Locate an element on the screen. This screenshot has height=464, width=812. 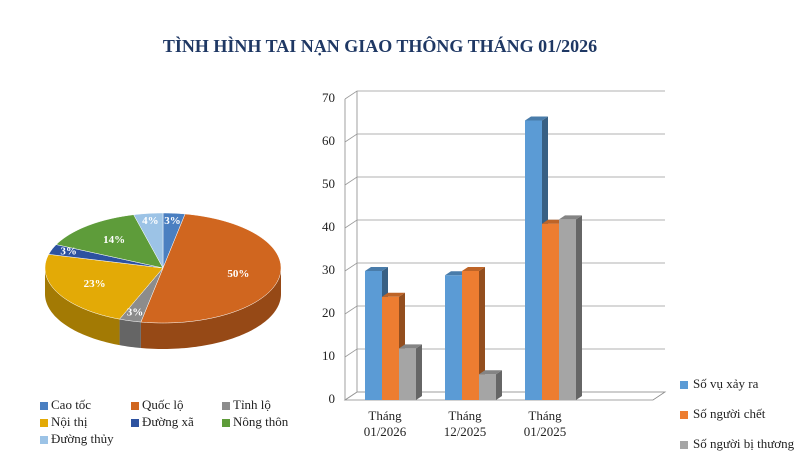
legend-label: Đường thủy is located at coordinates (82, 438).